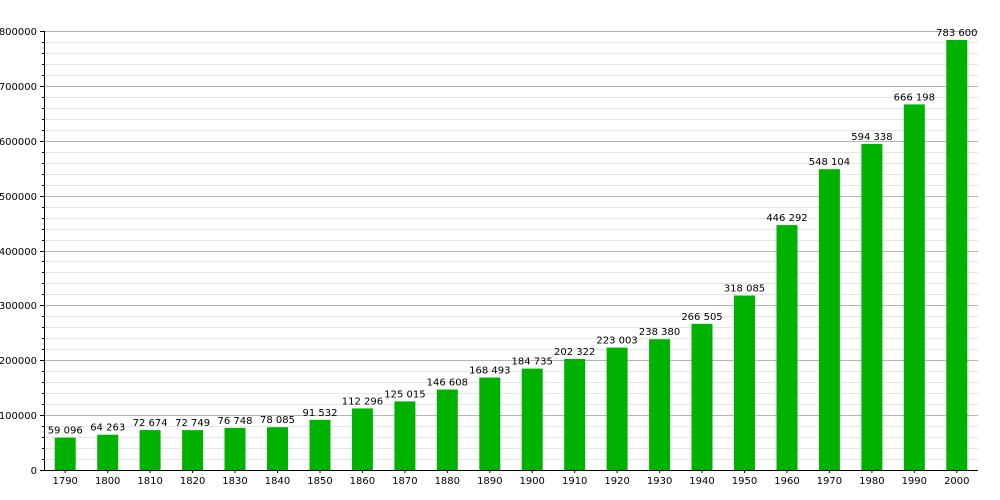 The width and height of the screenshot is (1000, 500). What do you see at coordinates (786, 218) in the screenshot?
I see `data-label-1960: 446 292` at bounding box center [786, 218].